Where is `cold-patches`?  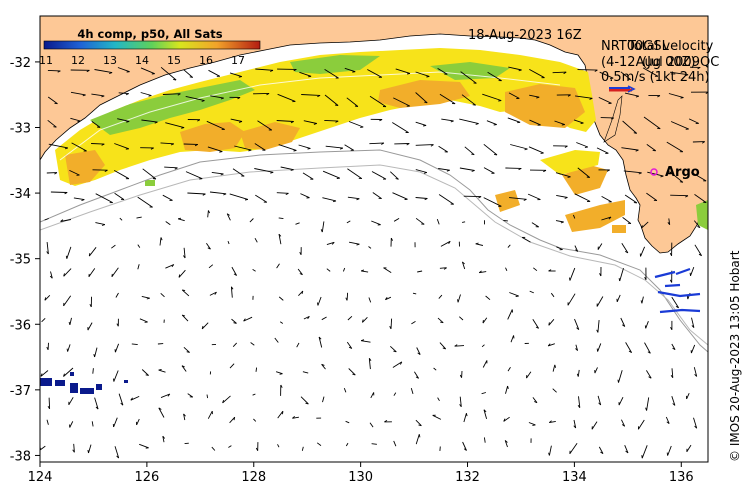
cold-patches is located at coordinates (84, 383).